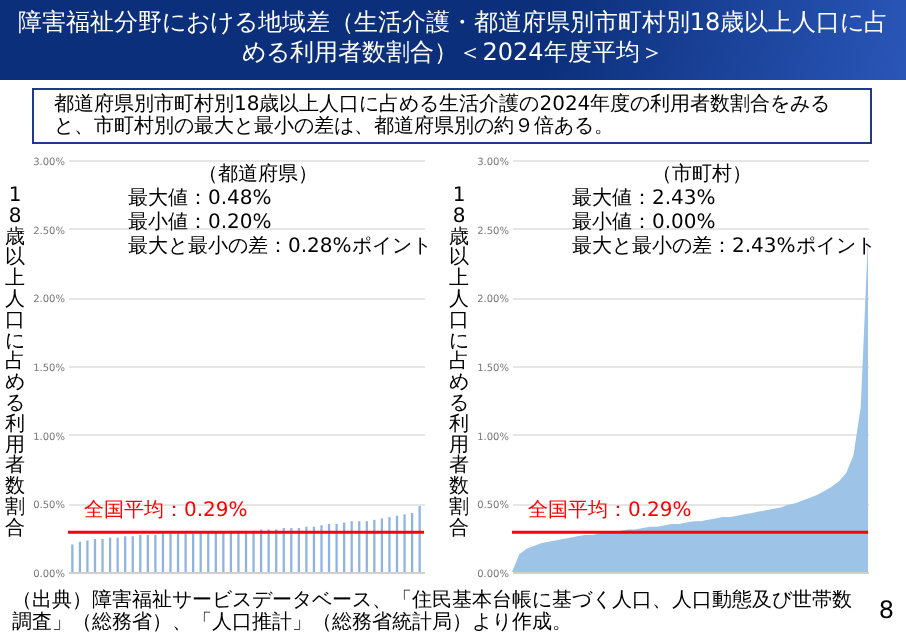  I want to click on annotation: （都道府県）, so click(258, 174).